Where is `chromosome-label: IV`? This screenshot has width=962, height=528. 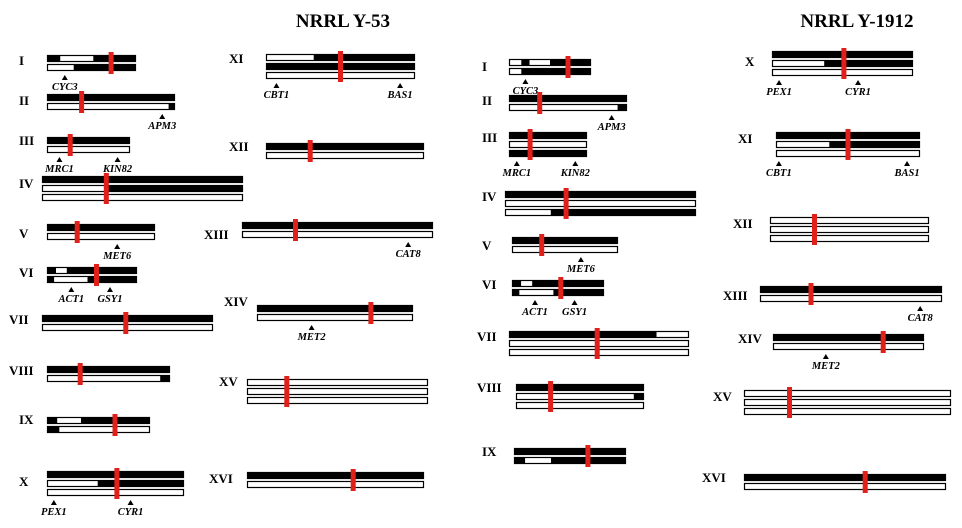
chromosome-label: IV is located at coordinates (26, 183).